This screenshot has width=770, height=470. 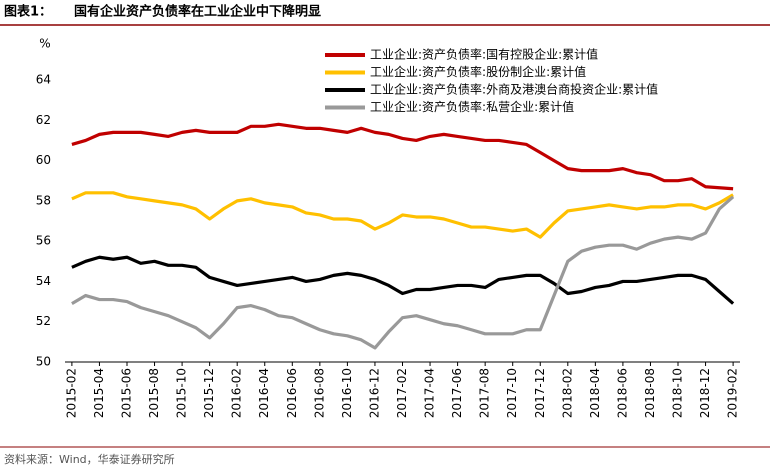 I want to click on x-tick-label: 2018-04, so click(x=595, y=393).